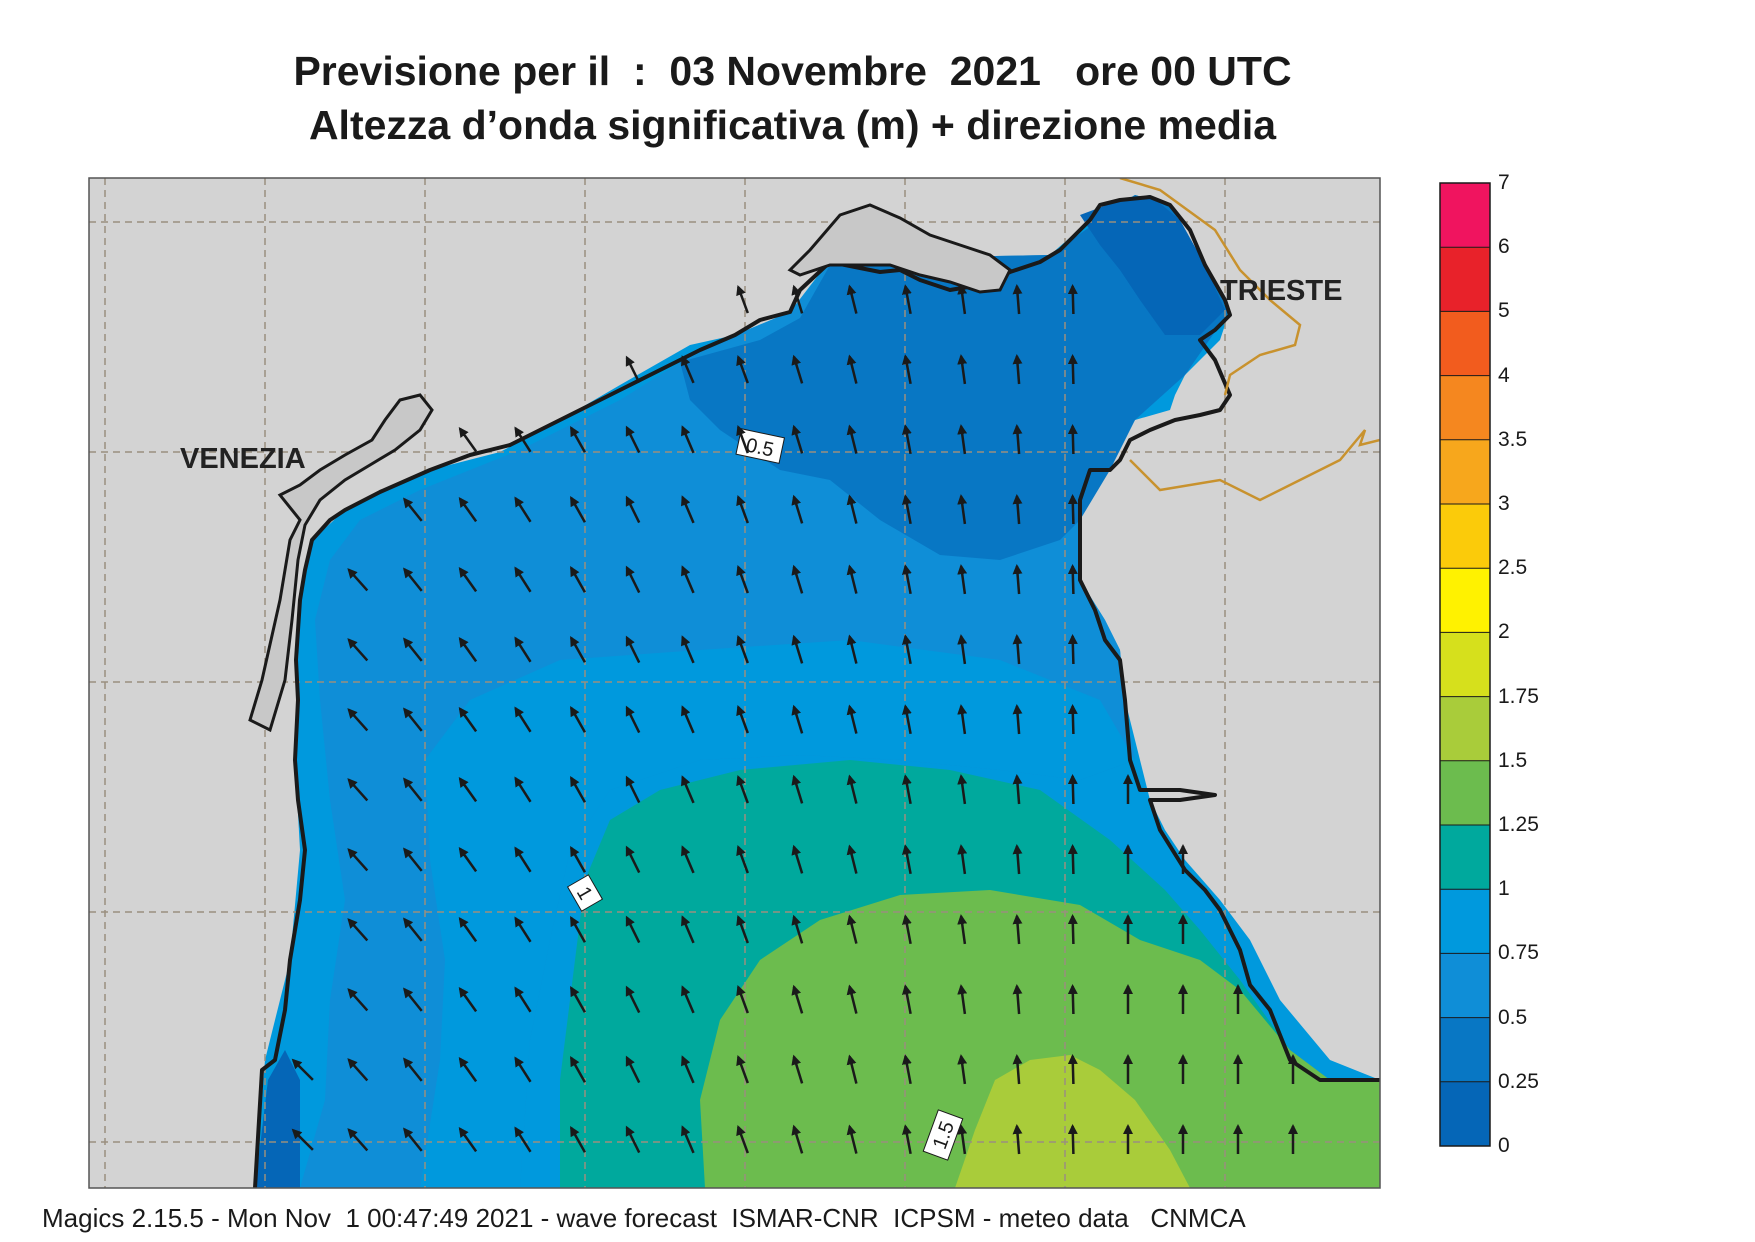  Describe the element at coordinates (1504, 247) in the screenshot. I see `colorbar-label: 6` at that location.